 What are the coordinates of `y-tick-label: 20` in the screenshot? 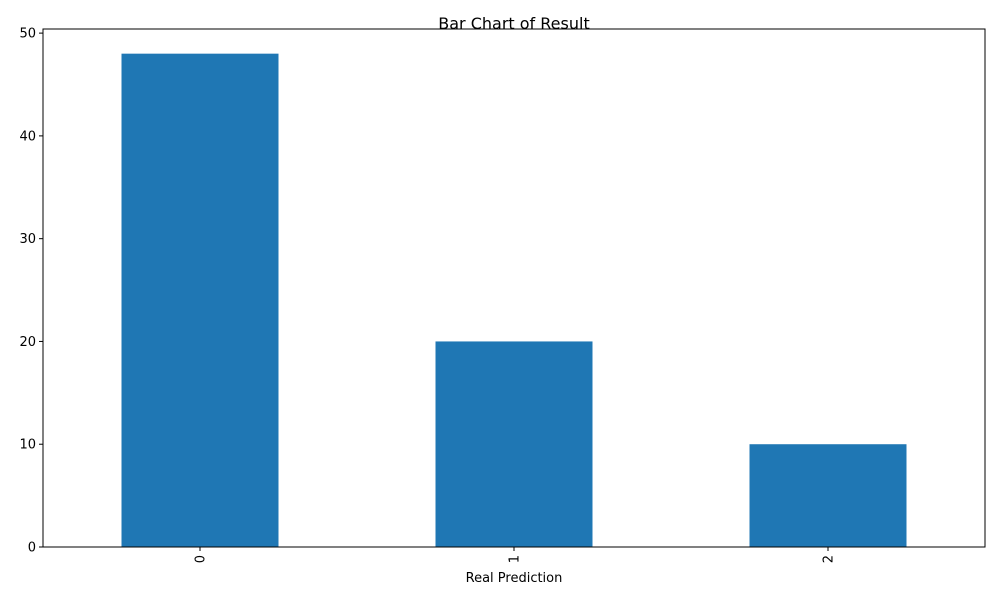 It's located at (27, 342).